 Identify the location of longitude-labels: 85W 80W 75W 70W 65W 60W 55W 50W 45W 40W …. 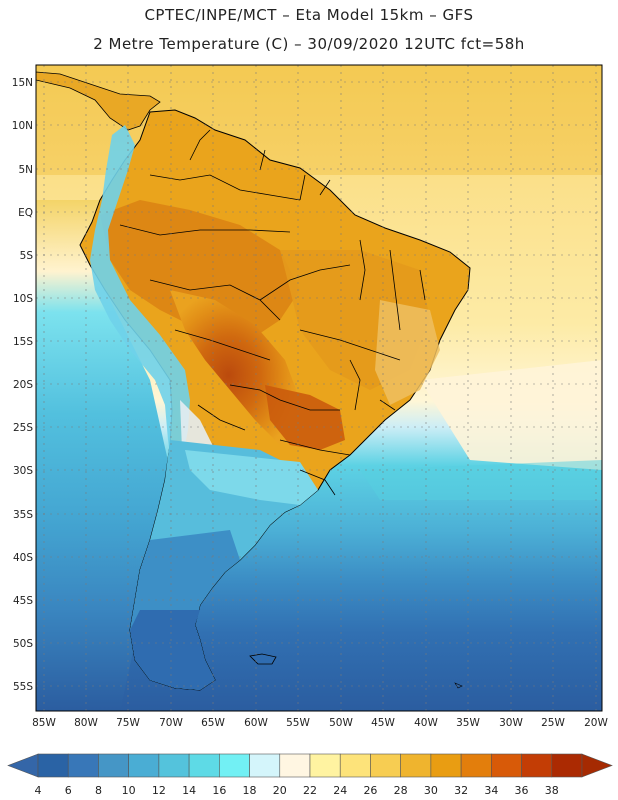
(320, 723).